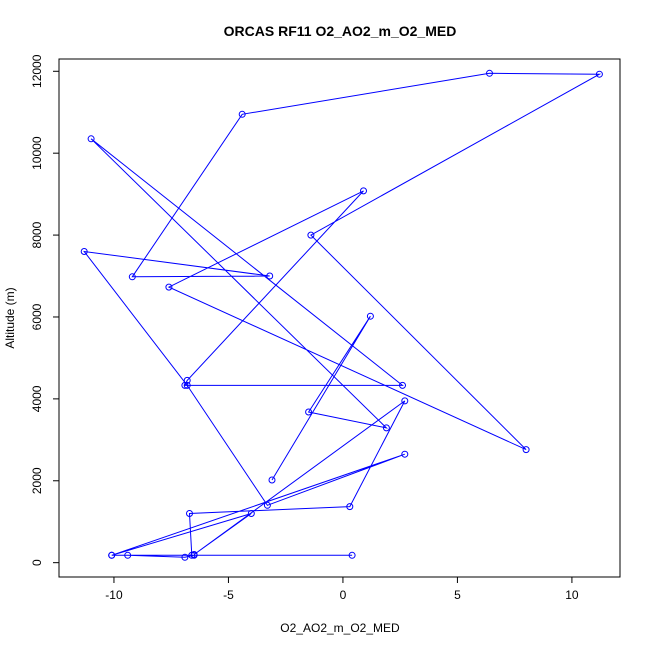 This screenshot has height=650, width=650. What do you see at coordinates (114, 595) in the screenshot?
I see `x-tick-label: -10` at bounding box center [114, 595].